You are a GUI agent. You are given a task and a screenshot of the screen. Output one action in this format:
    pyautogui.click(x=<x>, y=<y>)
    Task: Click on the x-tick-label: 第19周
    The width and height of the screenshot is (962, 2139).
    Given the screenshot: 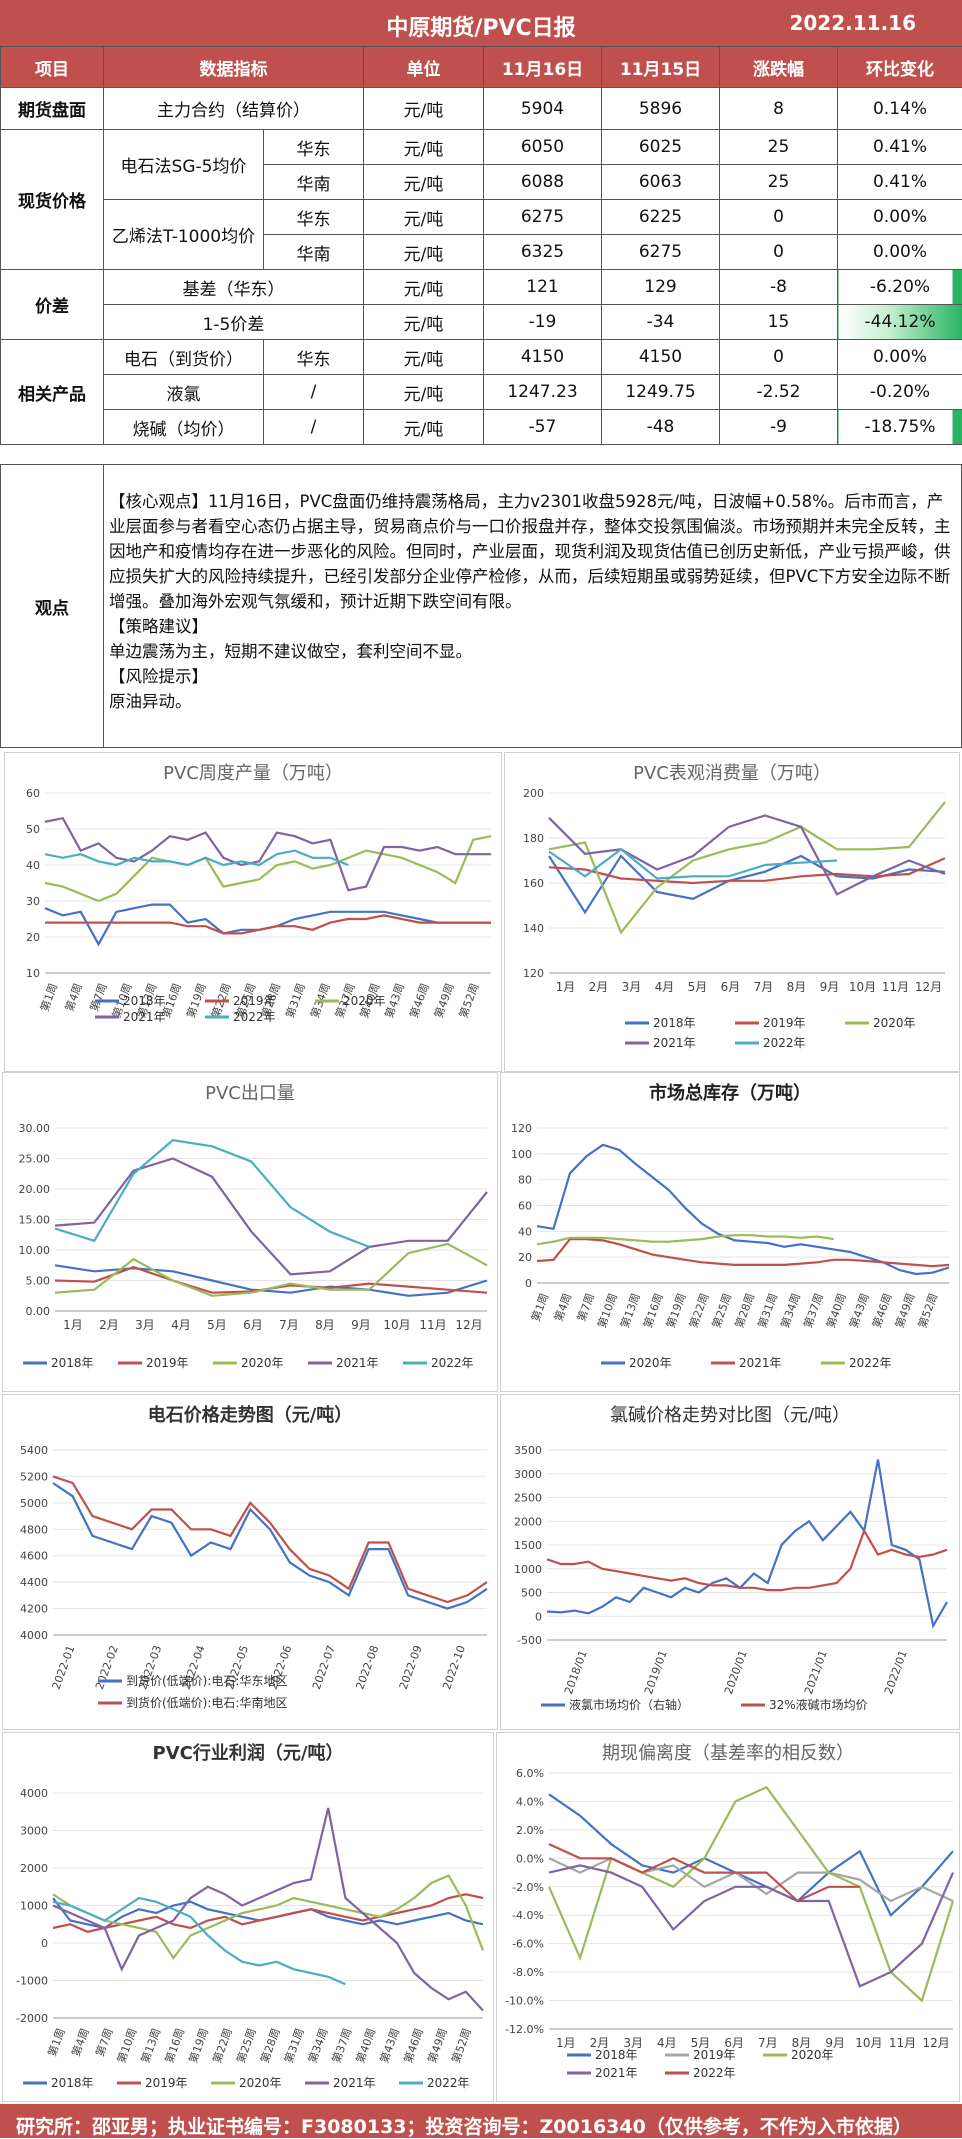 What is the action you would take?
    pyautogui.click(x=675, y=1310)
    